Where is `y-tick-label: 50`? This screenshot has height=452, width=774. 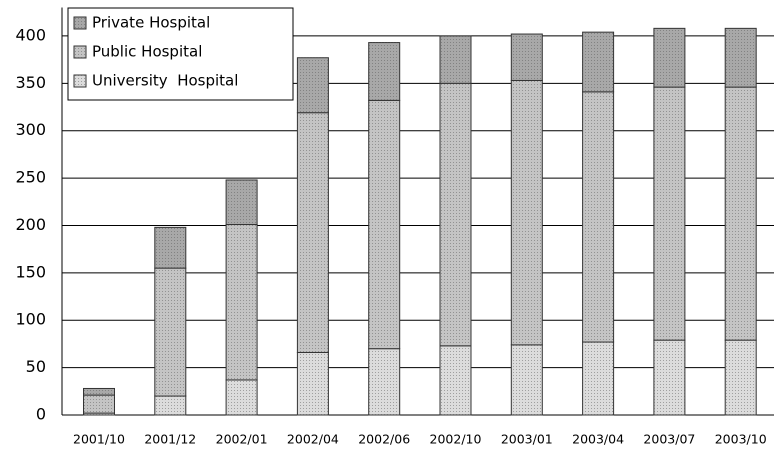
y-tick-label: 50 is located at coordinates (36, 366).